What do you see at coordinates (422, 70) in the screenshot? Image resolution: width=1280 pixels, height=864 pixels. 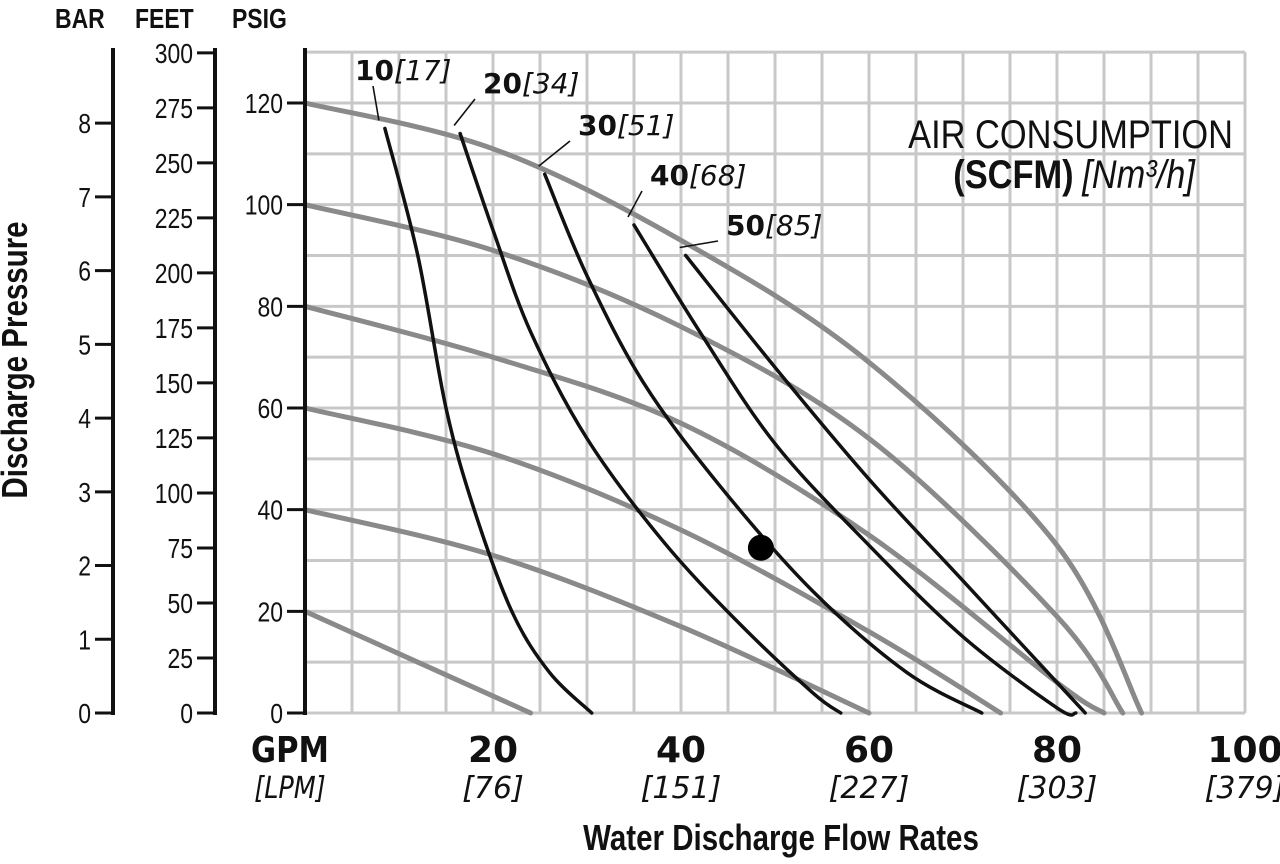 I see `air-curve-nm3h: [17]` at bounding box center [422, 70].